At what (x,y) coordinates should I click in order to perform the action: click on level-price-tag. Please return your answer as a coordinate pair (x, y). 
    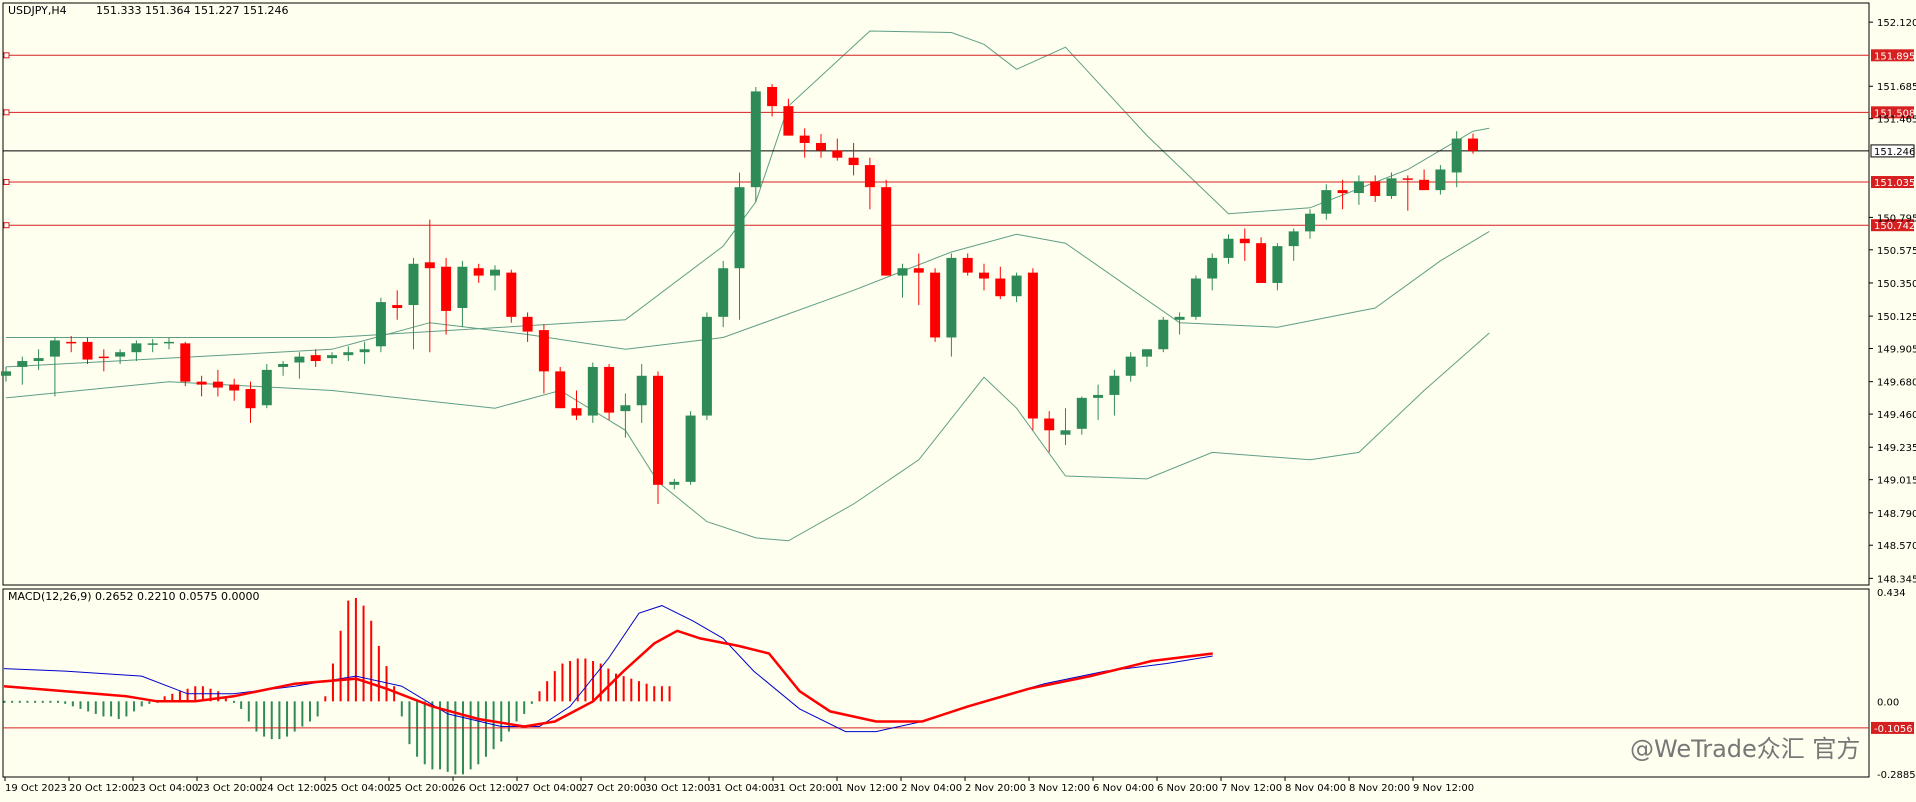
    Looking at the image, I should click on (1892, 55).